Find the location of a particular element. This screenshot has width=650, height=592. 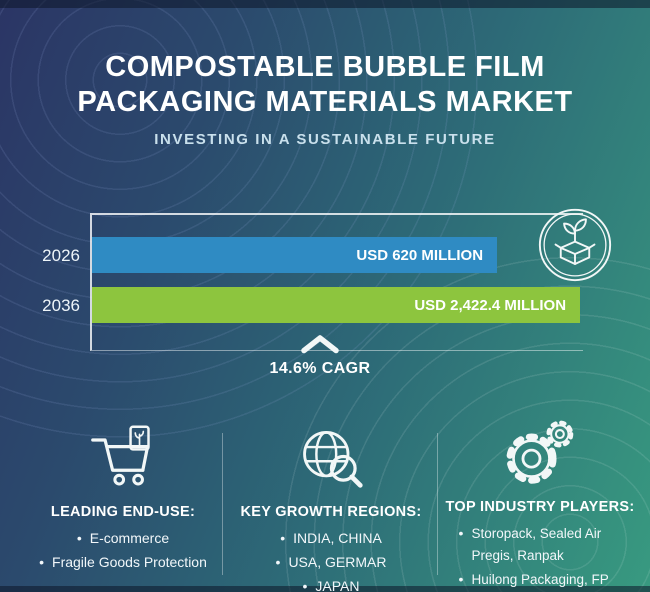

list-item: • USA, GERMAR is located at coordinates (331, 563).